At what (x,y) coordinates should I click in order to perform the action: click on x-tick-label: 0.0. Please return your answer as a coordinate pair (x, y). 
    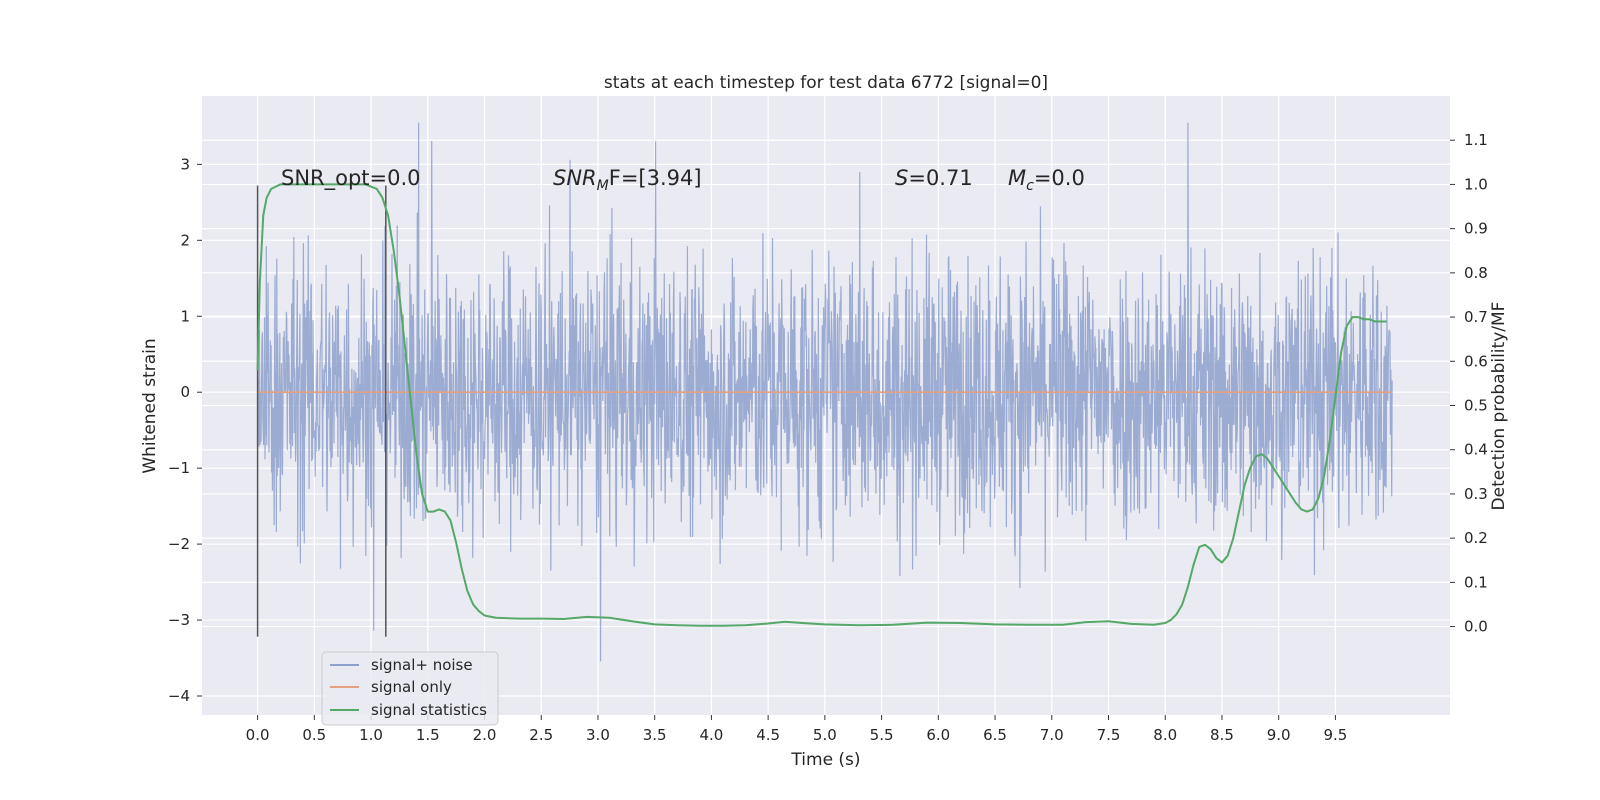
    Looking at the image, I should click on (258, 735).